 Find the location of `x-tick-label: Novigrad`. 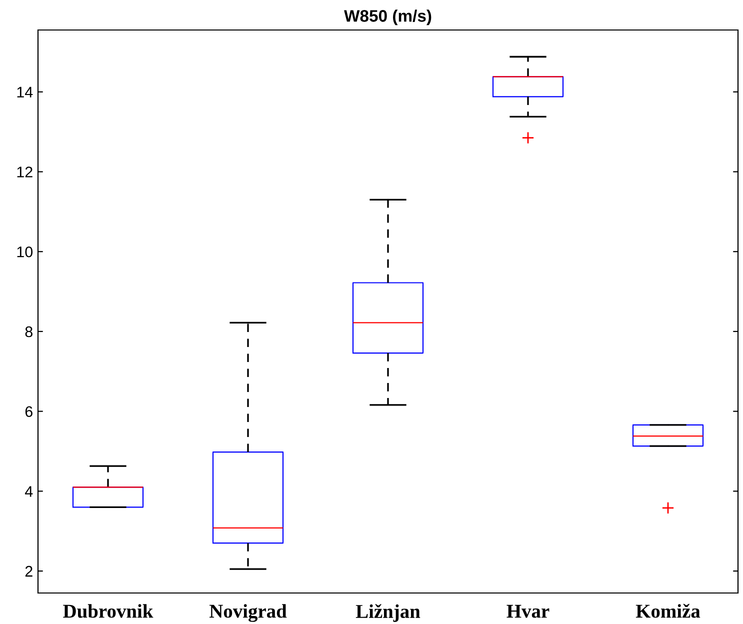

x-tick-label: Novigrad is located at coordinates (248, 613).